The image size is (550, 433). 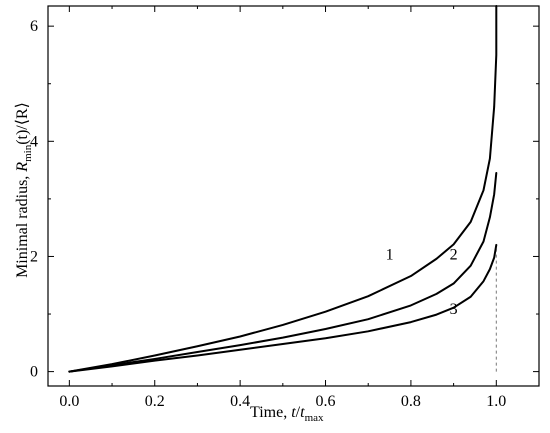 I want to click on x-tick-label-5: 1.0, so click(x=496, y=401).